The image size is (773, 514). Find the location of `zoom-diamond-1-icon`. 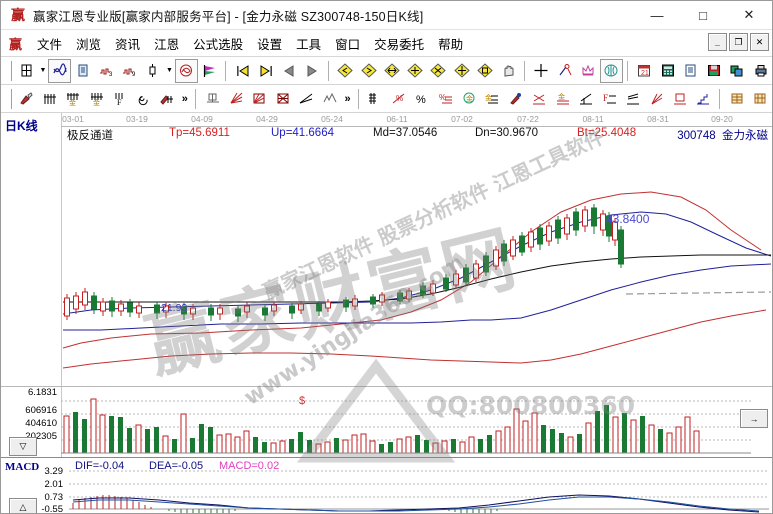

zoom-diamond-1-icon is located at coordinates (345, 71).